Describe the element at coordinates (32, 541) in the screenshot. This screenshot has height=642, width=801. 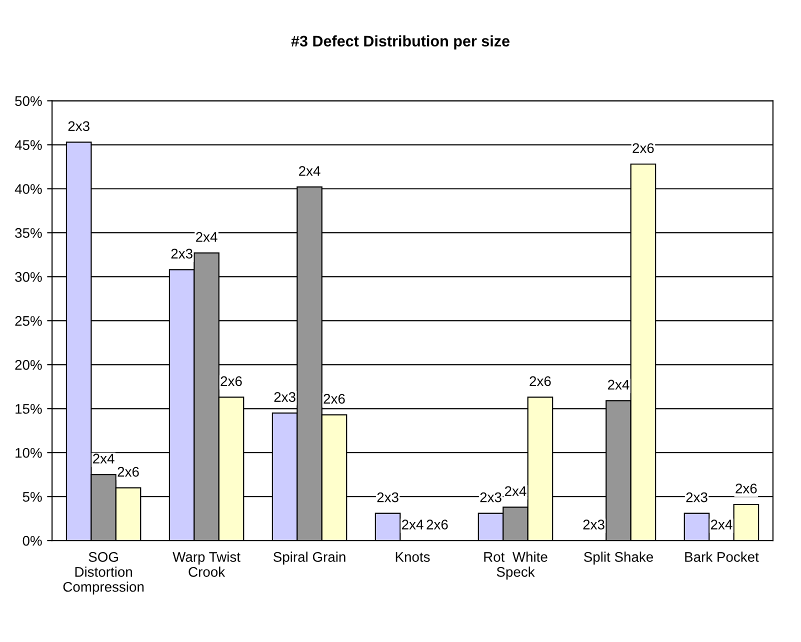
I see `y-tick-label: 0%` at that location.